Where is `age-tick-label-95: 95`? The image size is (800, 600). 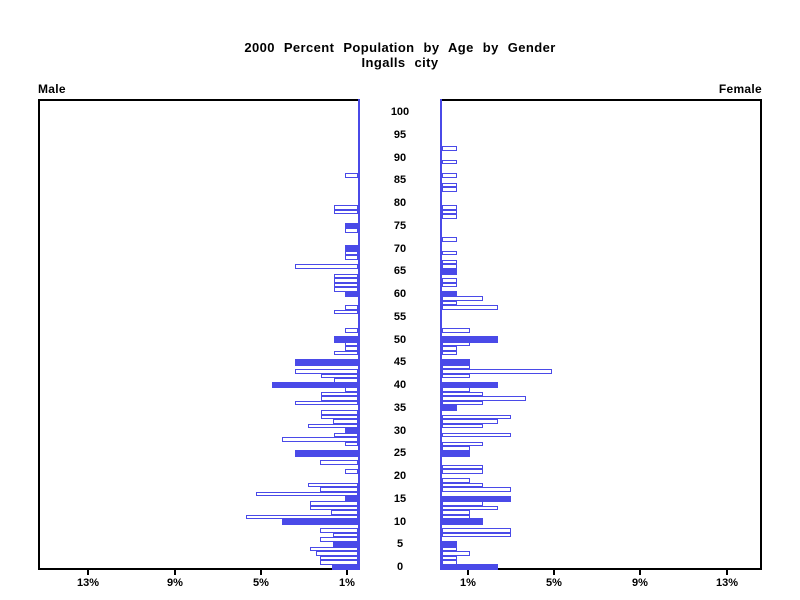 age-tick-label-95: 95 is located at coordinates (400, 134).